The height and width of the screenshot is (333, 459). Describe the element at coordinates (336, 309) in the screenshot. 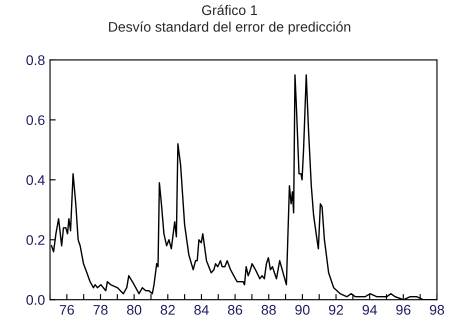

I see `x-tick-label: 92` at that location.